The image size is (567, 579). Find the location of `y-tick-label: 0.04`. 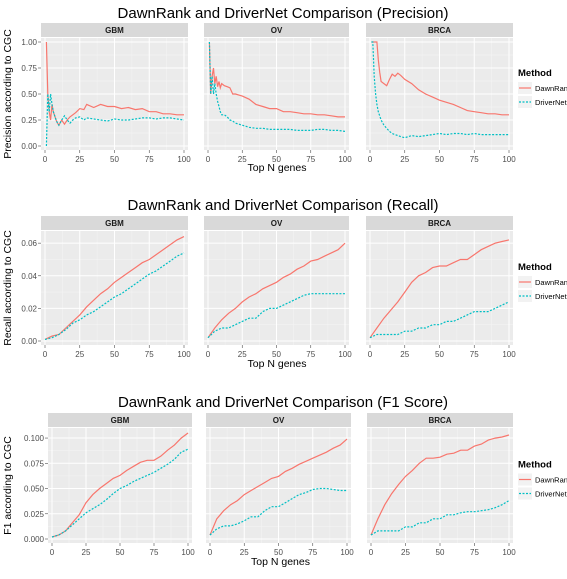

y-tick-label: 0.04 is located at coordinates (29, 276).